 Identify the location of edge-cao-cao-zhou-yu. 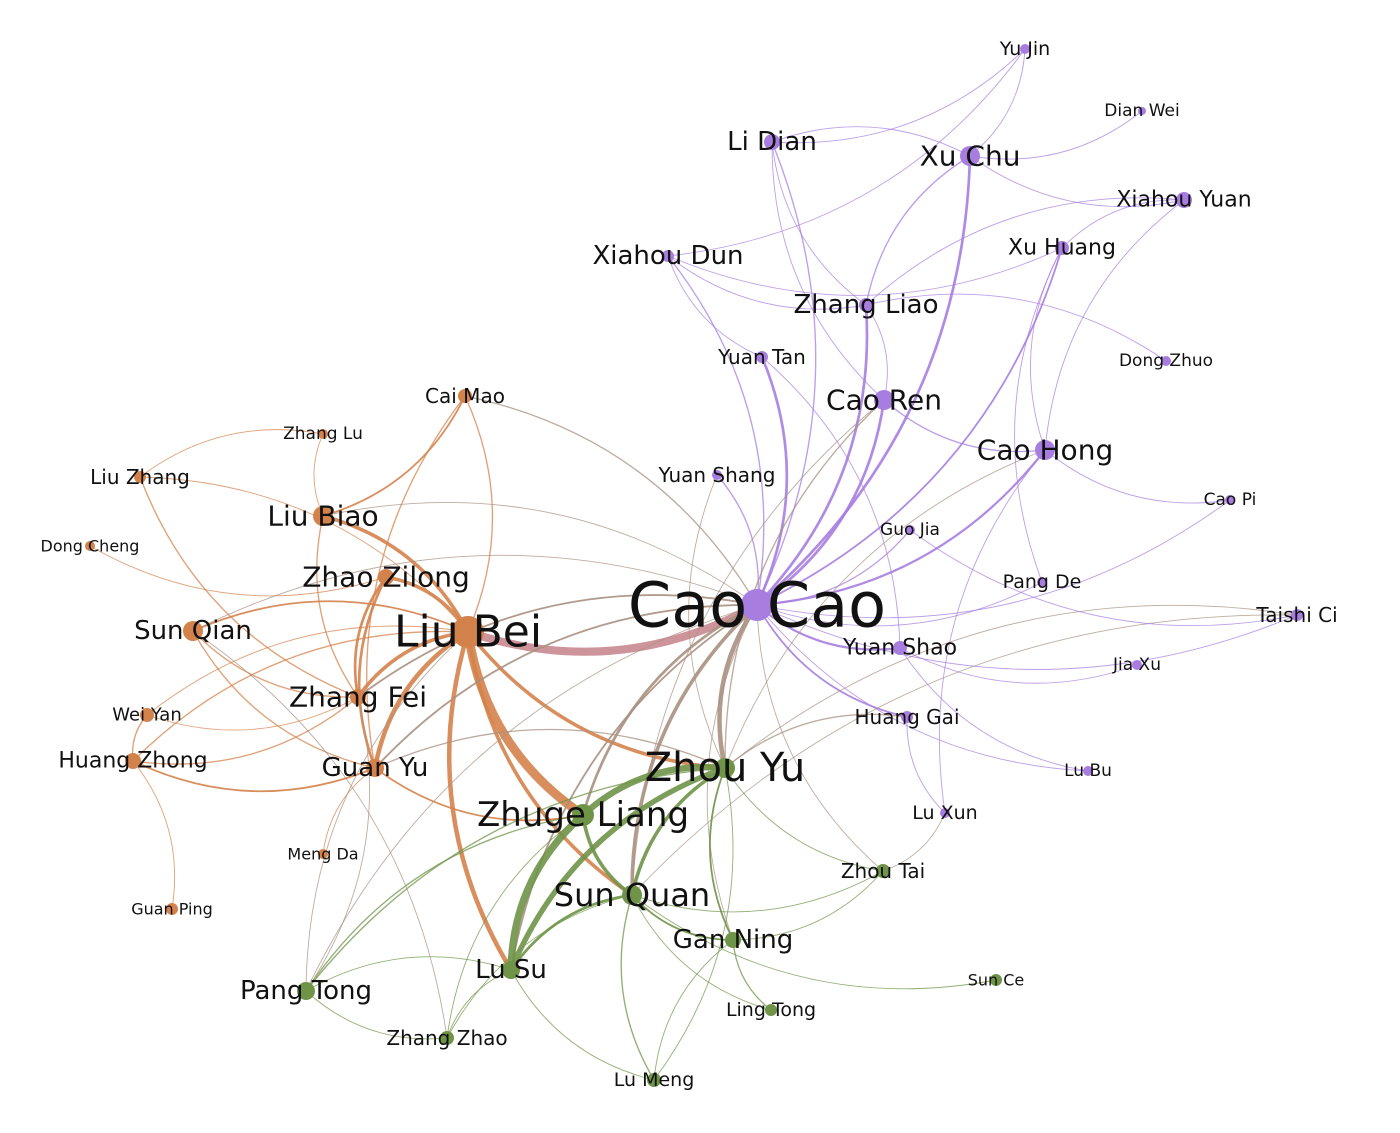
(738, 686).